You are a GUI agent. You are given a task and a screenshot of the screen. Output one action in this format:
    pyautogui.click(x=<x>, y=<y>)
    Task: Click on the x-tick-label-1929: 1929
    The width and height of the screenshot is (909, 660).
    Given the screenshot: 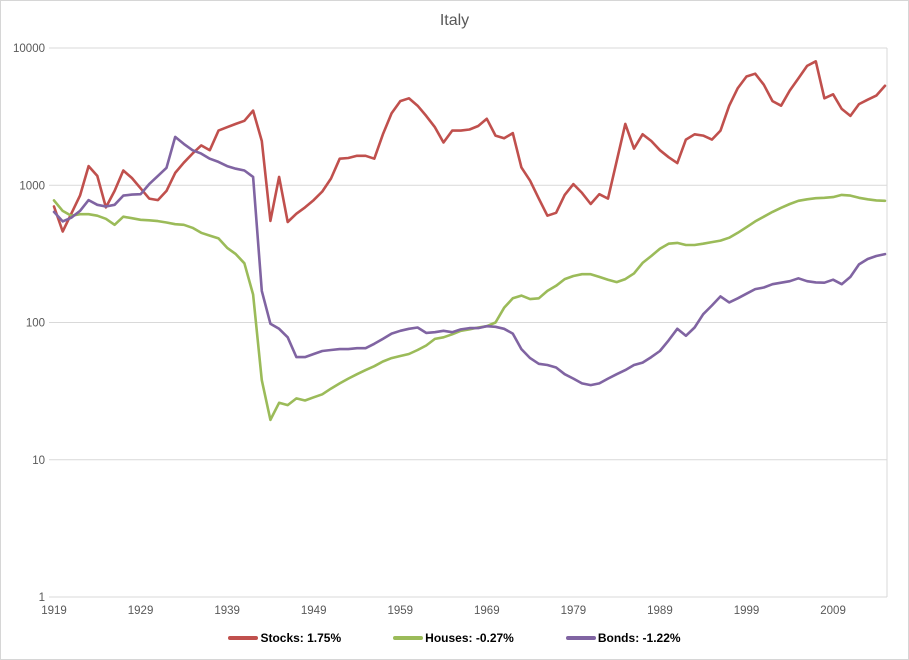 What is the action you would take?
    pyautogui.click(x=141, y=611)
    